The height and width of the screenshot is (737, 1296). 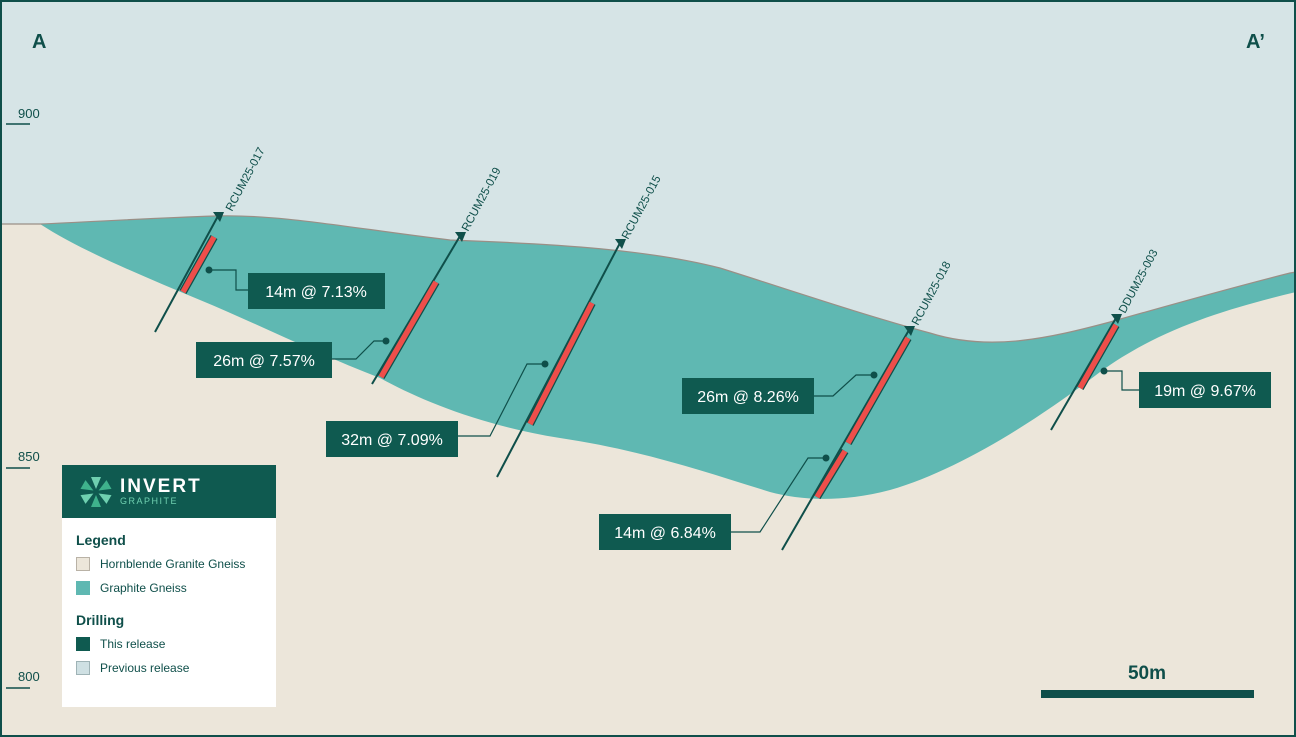 What do you see at coordinates (149, 501) in the screenshot?
I see `brand-subtitle: GRAPHITE` at bounding box center [149, 501].